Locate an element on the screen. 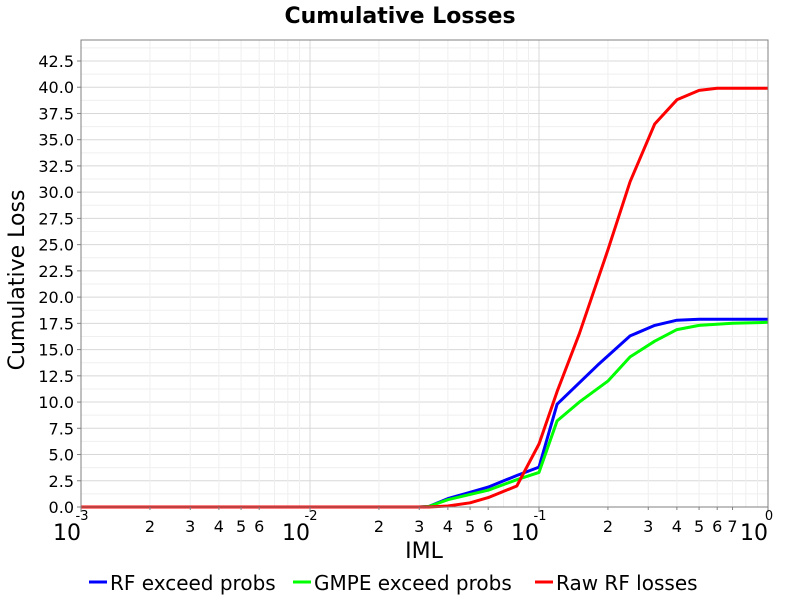  y-tick-label: 15.0 is located at coordinates (56, 350).